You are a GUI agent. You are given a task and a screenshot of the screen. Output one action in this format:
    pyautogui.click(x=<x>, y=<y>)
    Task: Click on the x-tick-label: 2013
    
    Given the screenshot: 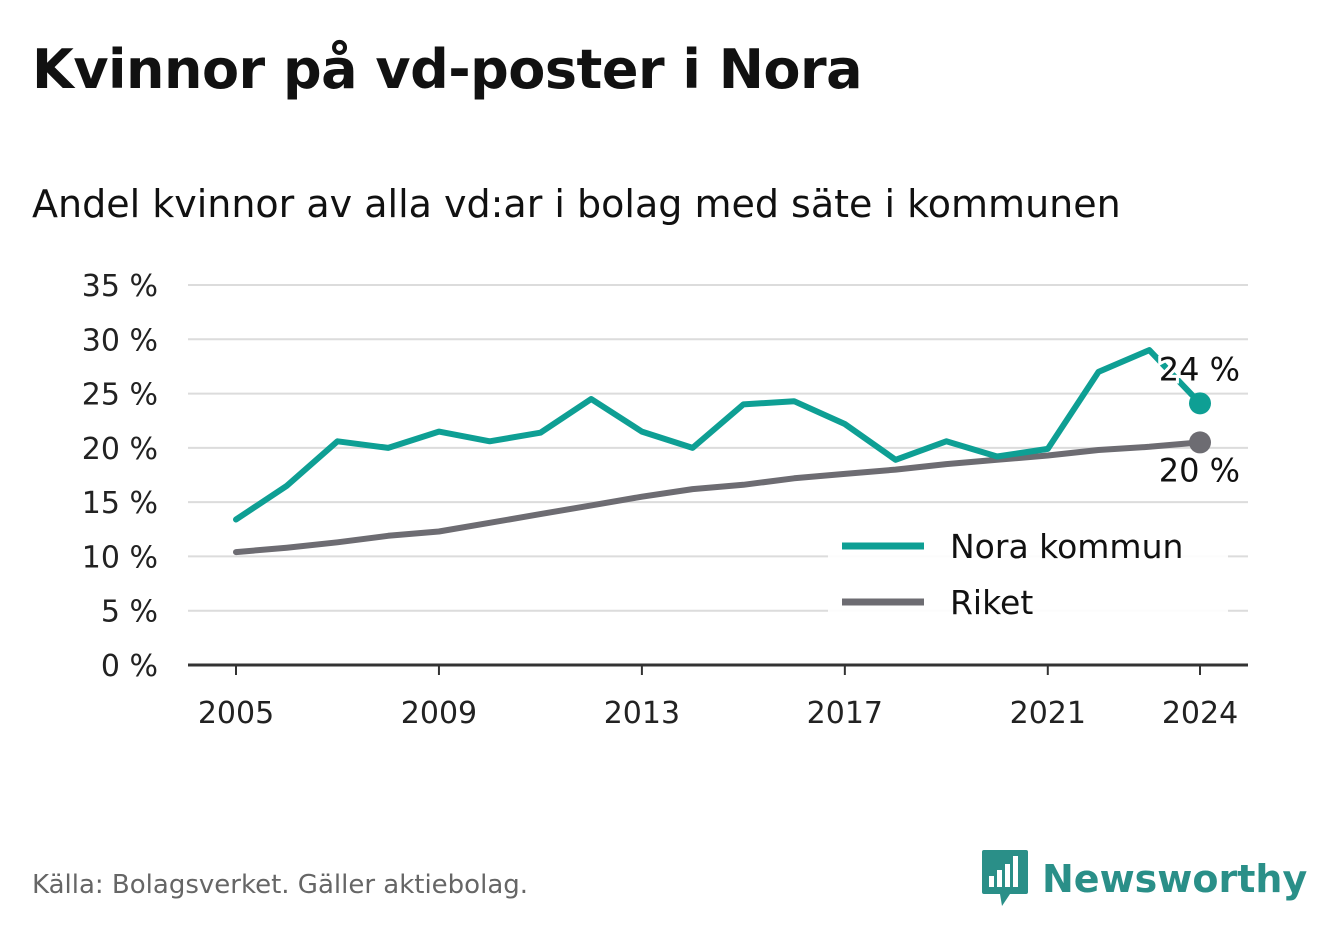 What is the action you would take?
    pyautogui.click(x=642, y=713)
    